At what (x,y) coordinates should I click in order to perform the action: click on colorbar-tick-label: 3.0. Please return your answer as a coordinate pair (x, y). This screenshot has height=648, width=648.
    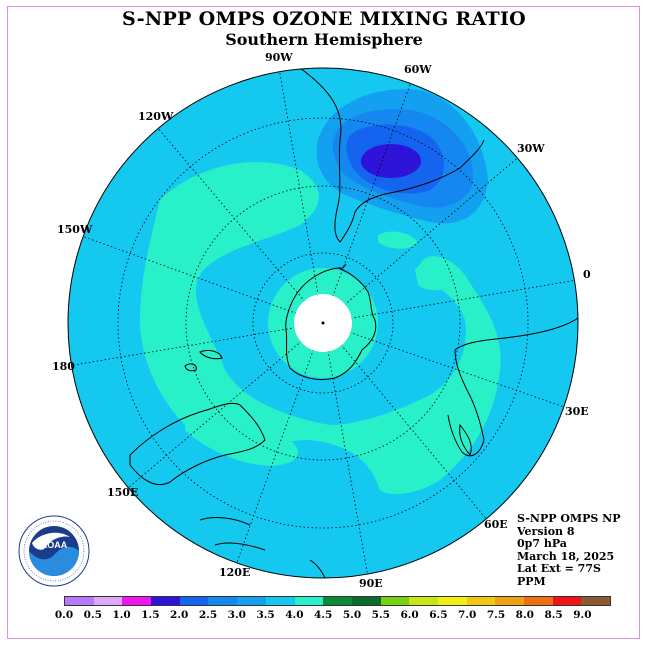
    Looking at the image, I should click on (236, 615).